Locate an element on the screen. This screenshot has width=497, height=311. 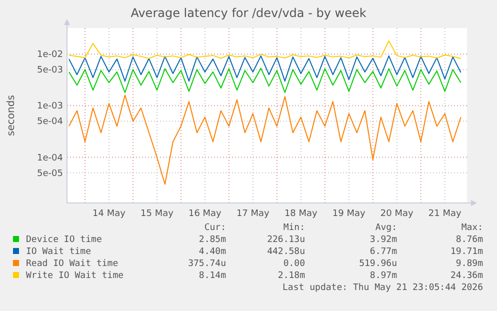
text: 8.14m is located at coordinates (212, 276).